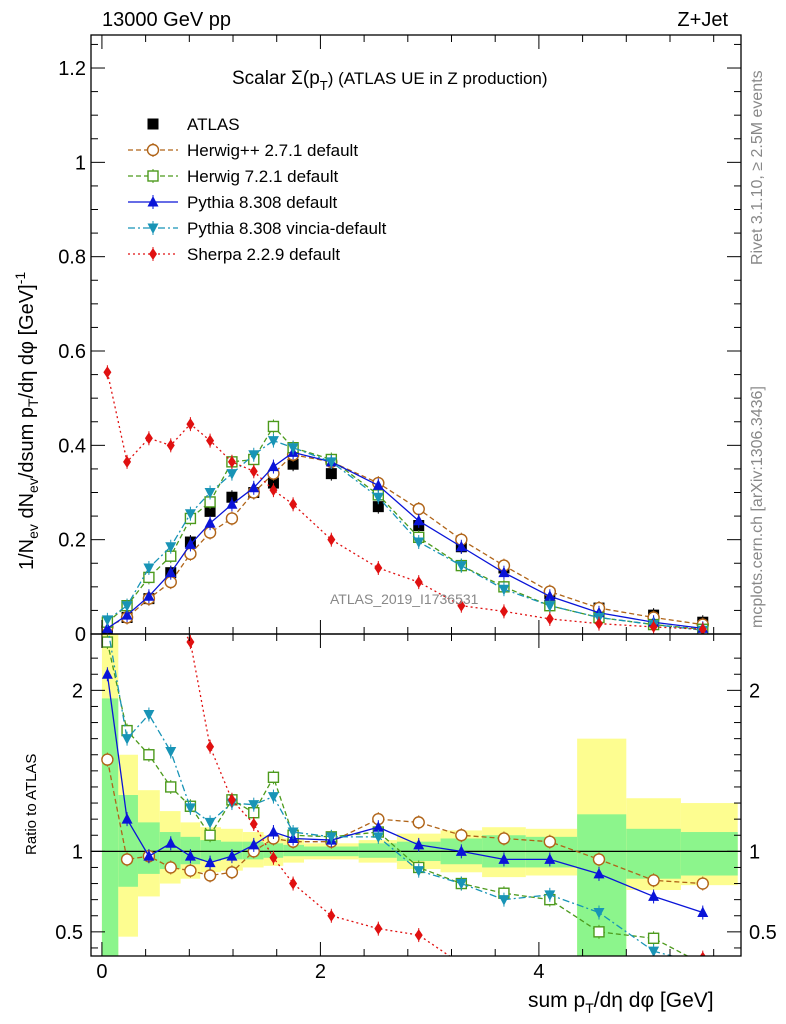  Describe the element at coordinates (72, 541) in the screenshot. I see `y-tick-label-main: 0.2` at that location.